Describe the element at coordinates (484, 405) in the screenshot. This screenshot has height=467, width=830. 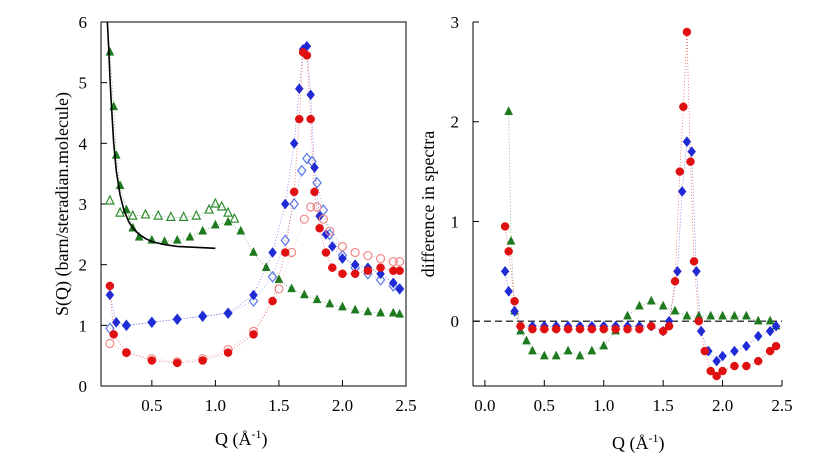
I see `x-tick-label: 0.0` at that location.